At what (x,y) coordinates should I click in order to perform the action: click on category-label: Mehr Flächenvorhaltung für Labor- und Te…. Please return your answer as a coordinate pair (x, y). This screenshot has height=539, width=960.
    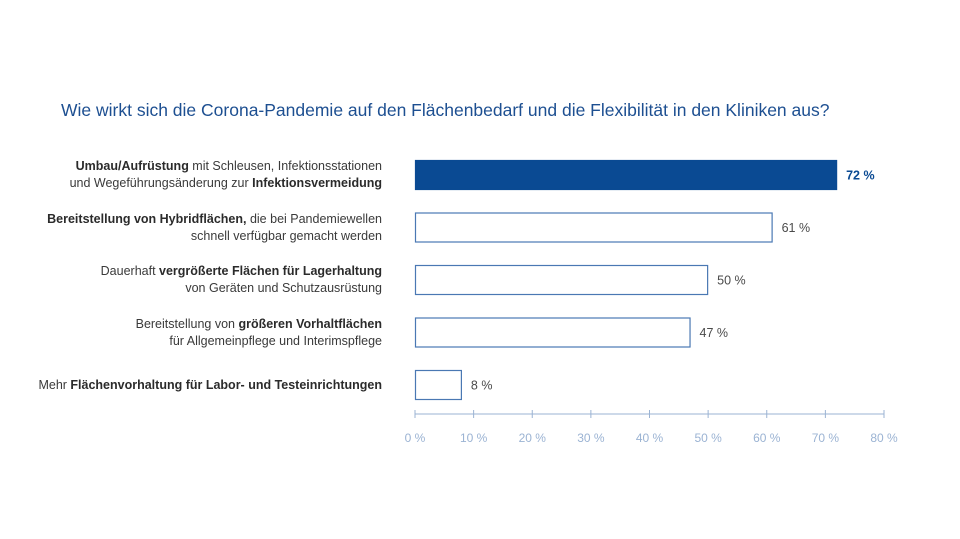
    Looking at the image, I should click on (192, 385).